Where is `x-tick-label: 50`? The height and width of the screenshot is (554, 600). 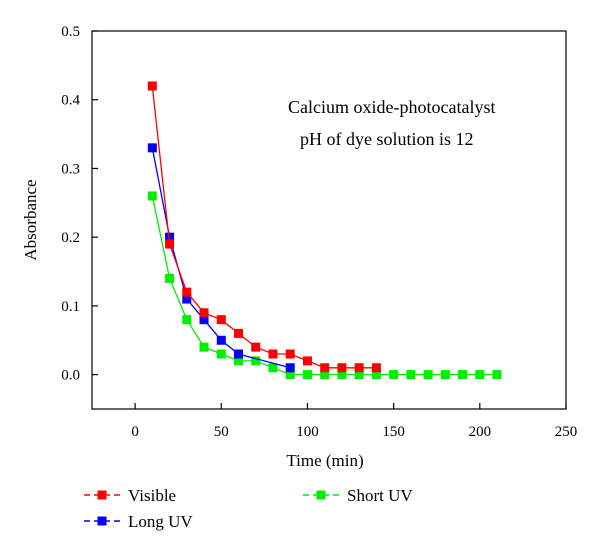 x-tick-label: 50 is located at coordinates (221, 432).